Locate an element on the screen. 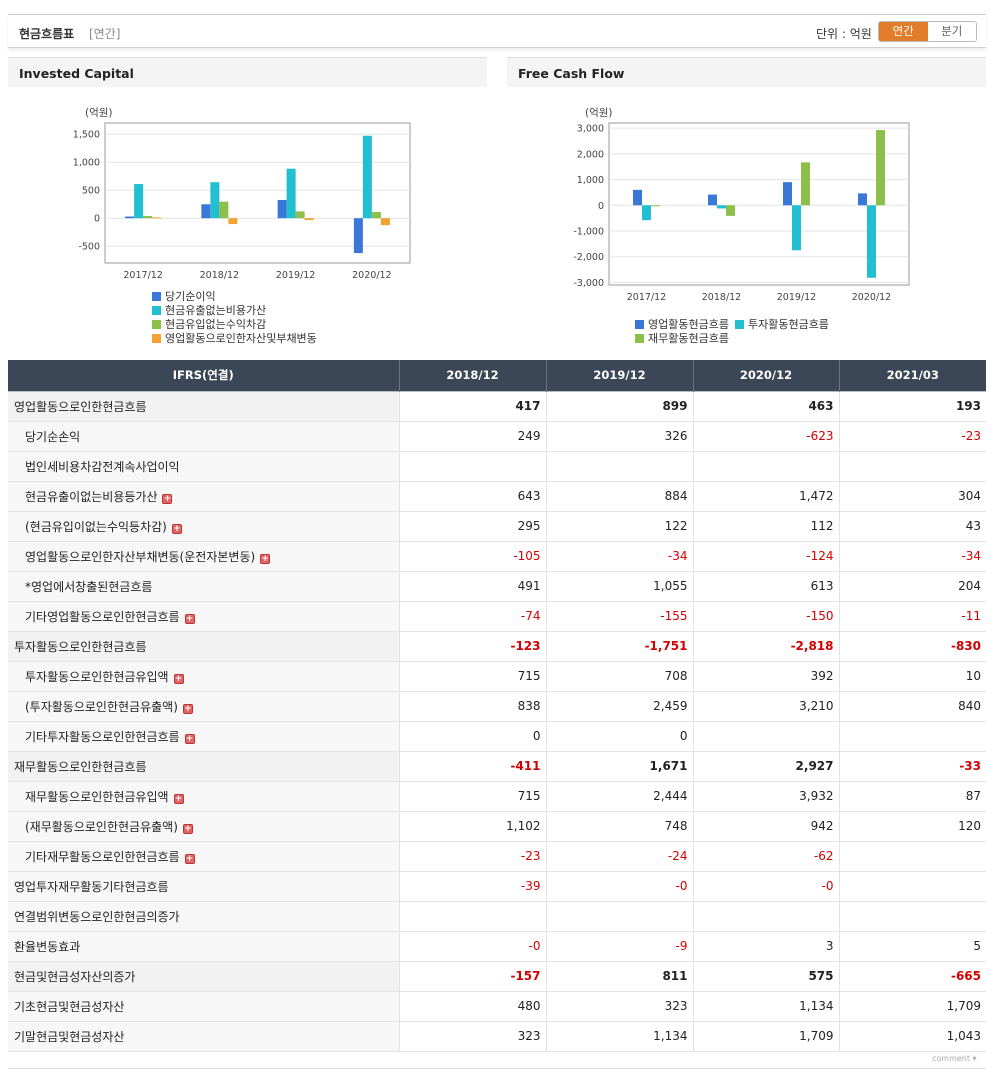 This screenshot has width=991, height=1084. row-label-text: 영업활동으로인한현금흐름 is located at coordinates (80, 406).